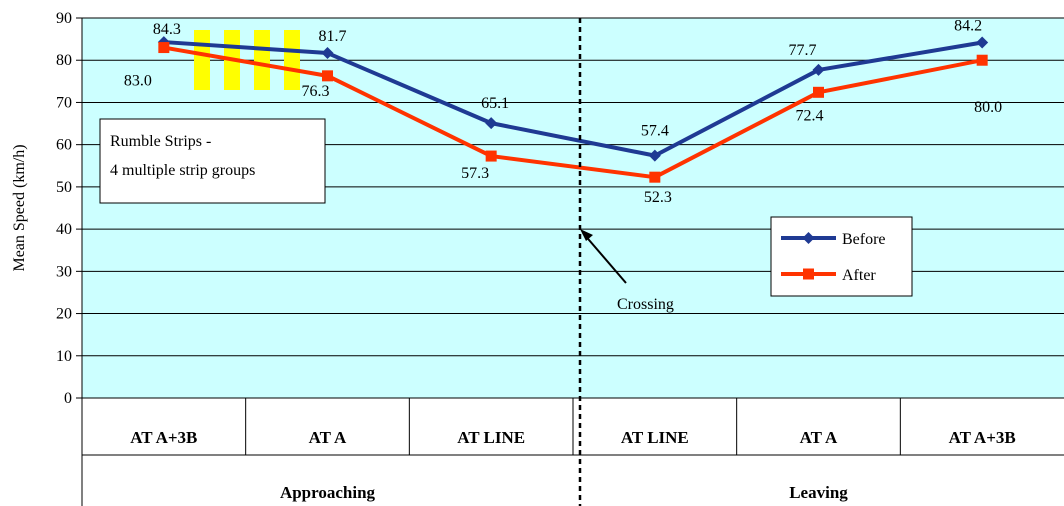  I want to click on data-label-after: 76.3, so click(316, 91).